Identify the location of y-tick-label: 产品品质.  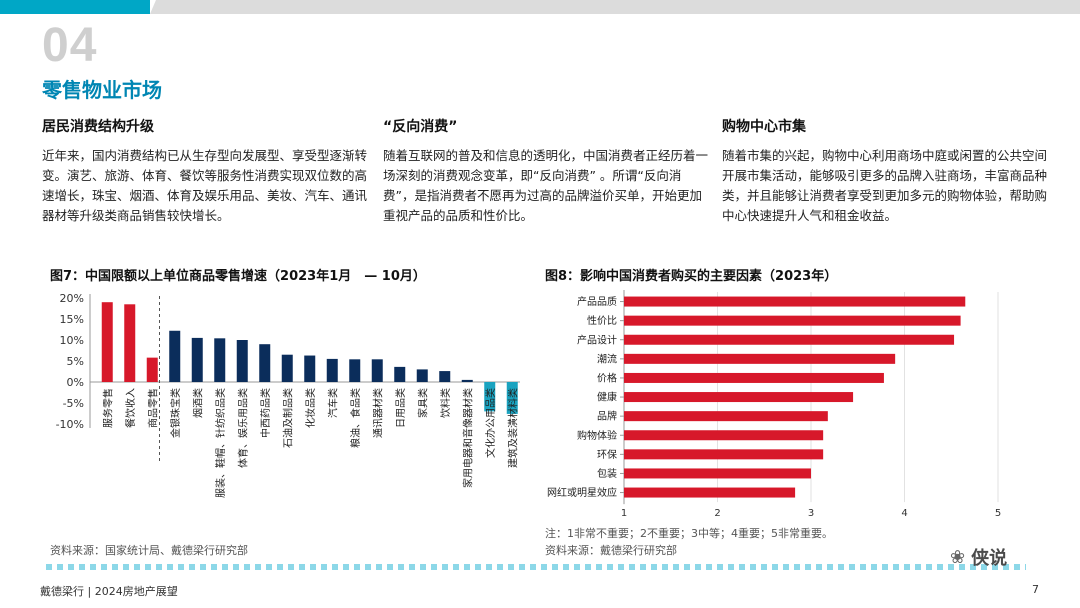
(597, 301).